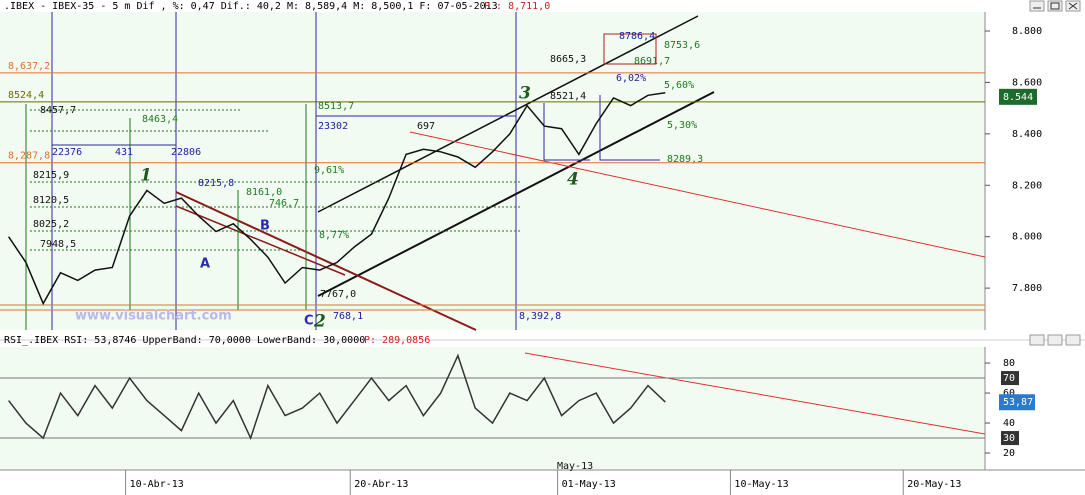  Describe the element at coordinates (166, 217) in the screenshot. I see `fib-verticals` at that location.